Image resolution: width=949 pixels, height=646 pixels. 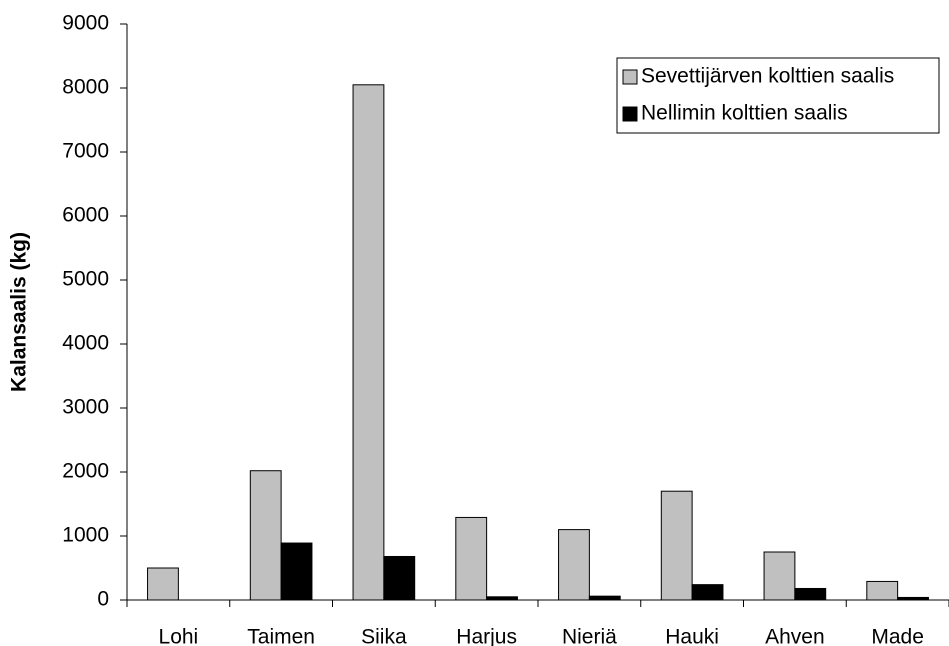 I want to click on x-tick-label: Harjus, so click(x=486, y=636).